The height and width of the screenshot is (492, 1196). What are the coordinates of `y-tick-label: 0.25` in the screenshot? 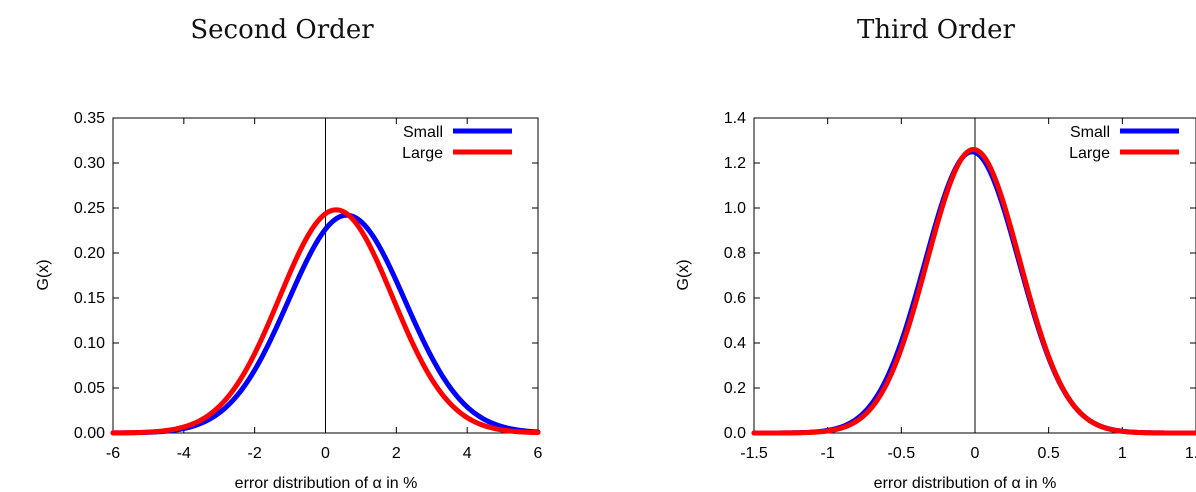 It's located at (89, 208).